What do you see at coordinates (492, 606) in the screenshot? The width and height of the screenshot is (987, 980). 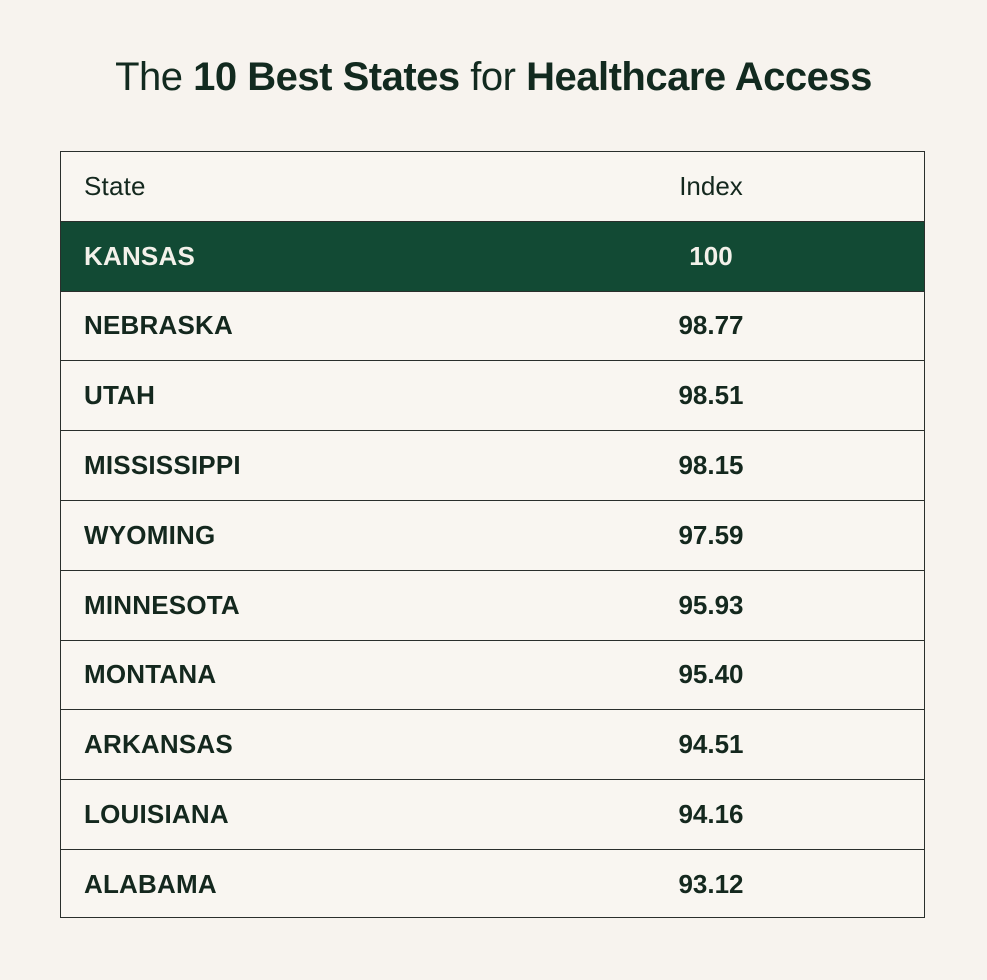 I see `table-row: MINNESOTA 95.93` at bounding box center [492, 606].